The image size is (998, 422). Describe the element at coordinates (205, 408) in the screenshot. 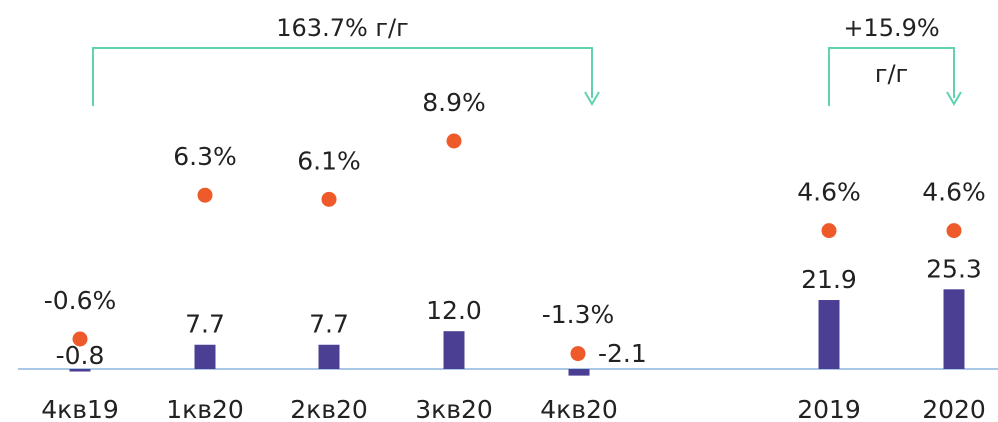

I see `category-label: 1кв20` at that location.